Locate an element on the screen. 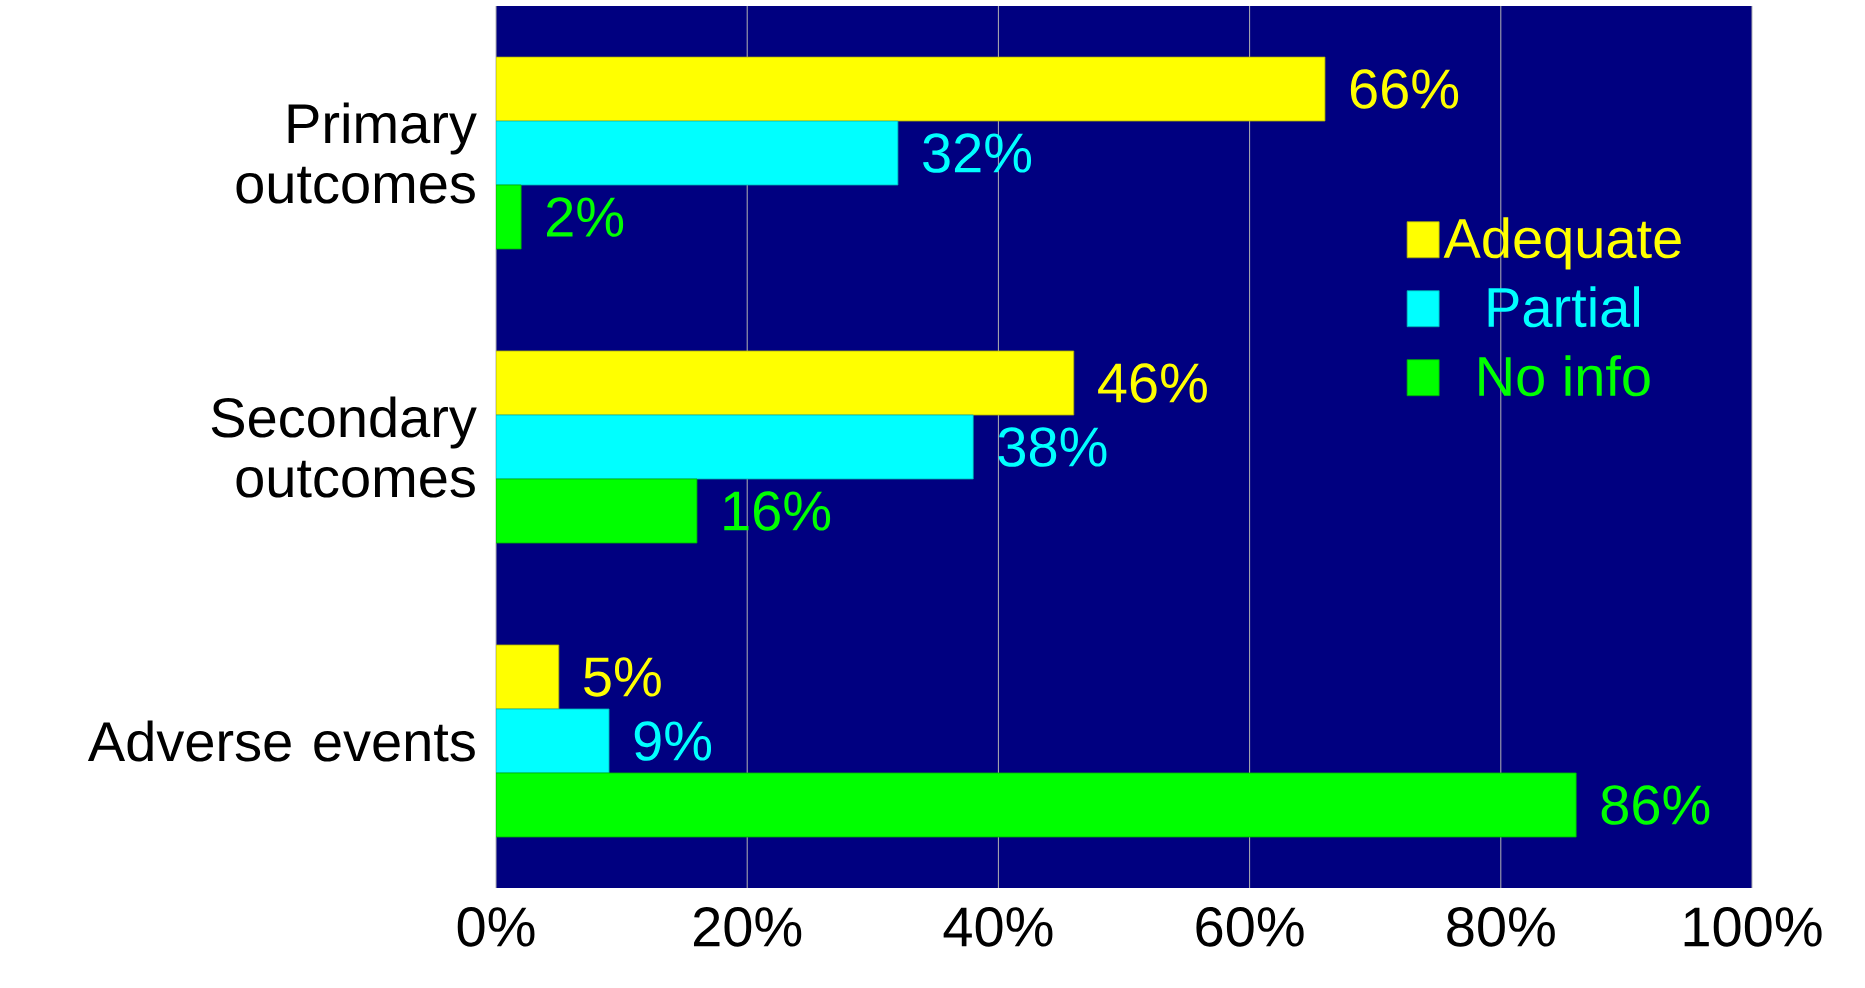  y-tick-label: Secondary outcomes is located at coordinates (344, 447).